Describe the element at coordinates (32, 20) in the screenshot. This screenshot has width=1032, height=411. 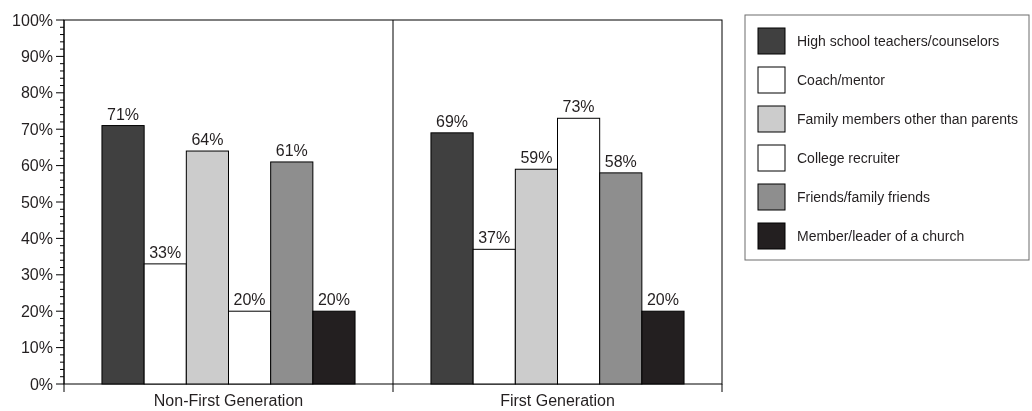
I see `y-tick-label: 100%` at that location.